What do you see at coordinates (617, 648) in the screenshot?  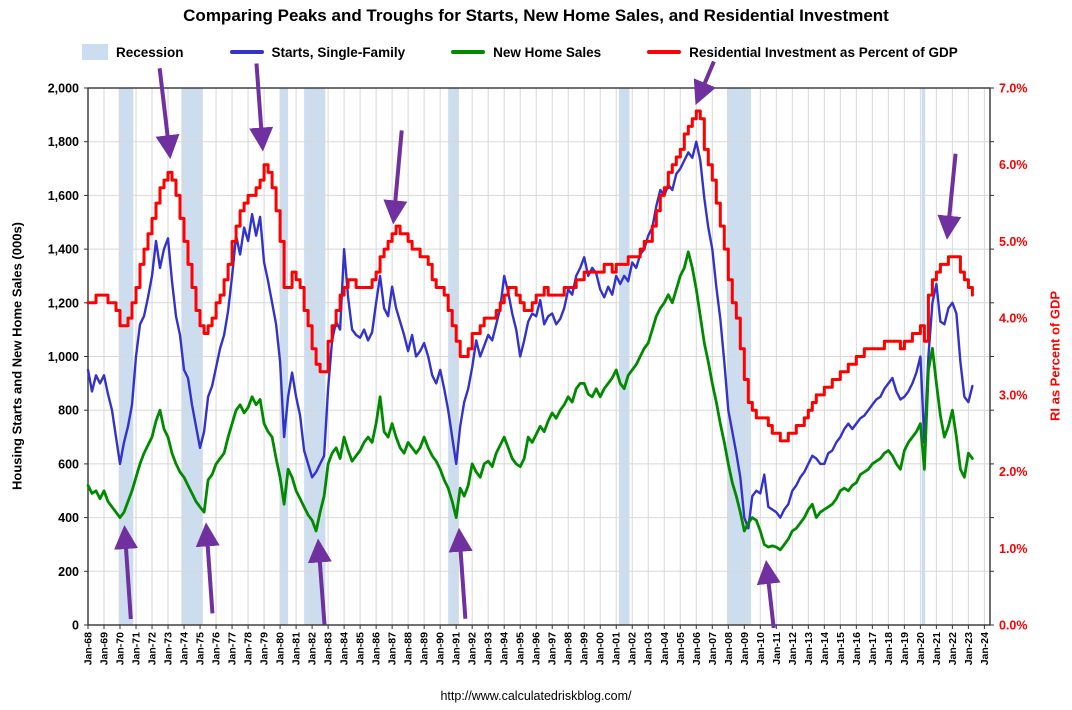 I see `x-tick-label: Jan-01` at bounding box center [617, 648].